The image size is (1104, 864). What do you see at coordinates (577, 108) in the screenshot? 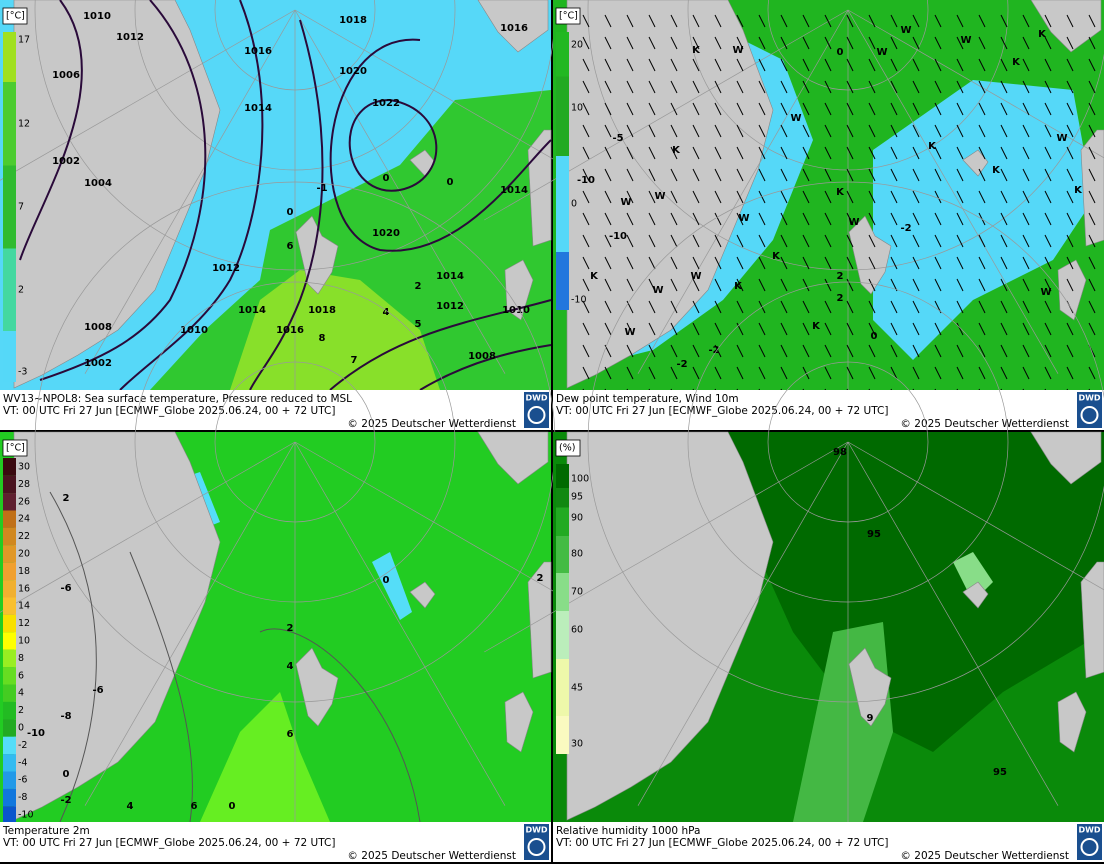
I see `colorbar-label: 10` at bounding box center [577, 108].